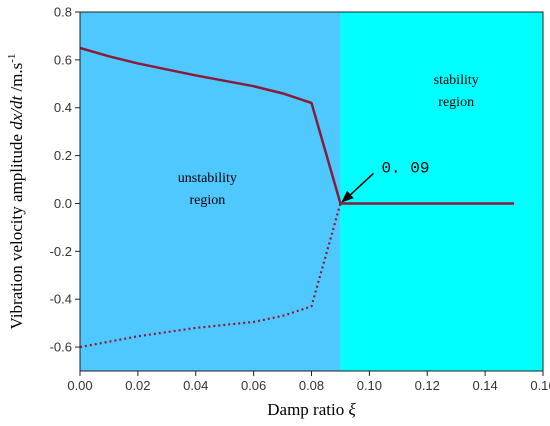  I want to click on x-axis: 0.00 0.02 0.04 0.06 0.08 0.10 0.12 0.14 0.16, so click(308, 382).